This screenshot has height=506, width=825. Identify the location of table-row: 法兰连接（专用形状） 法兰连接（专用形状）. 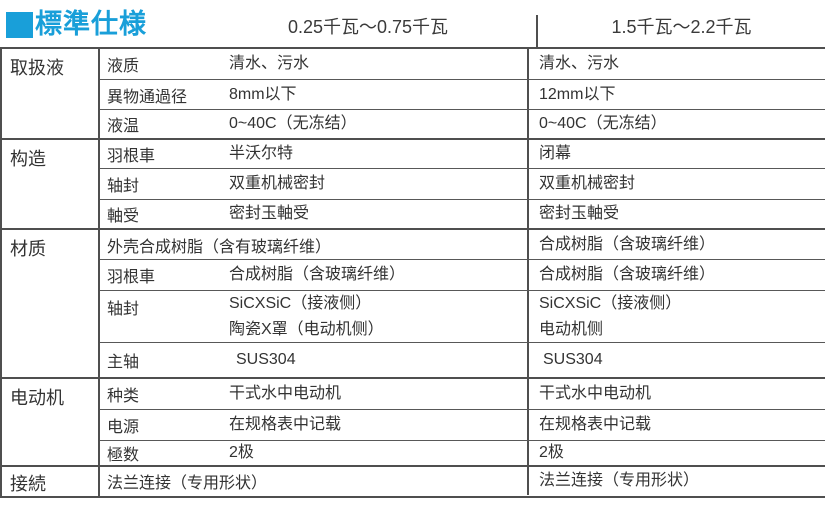
(462, 481).